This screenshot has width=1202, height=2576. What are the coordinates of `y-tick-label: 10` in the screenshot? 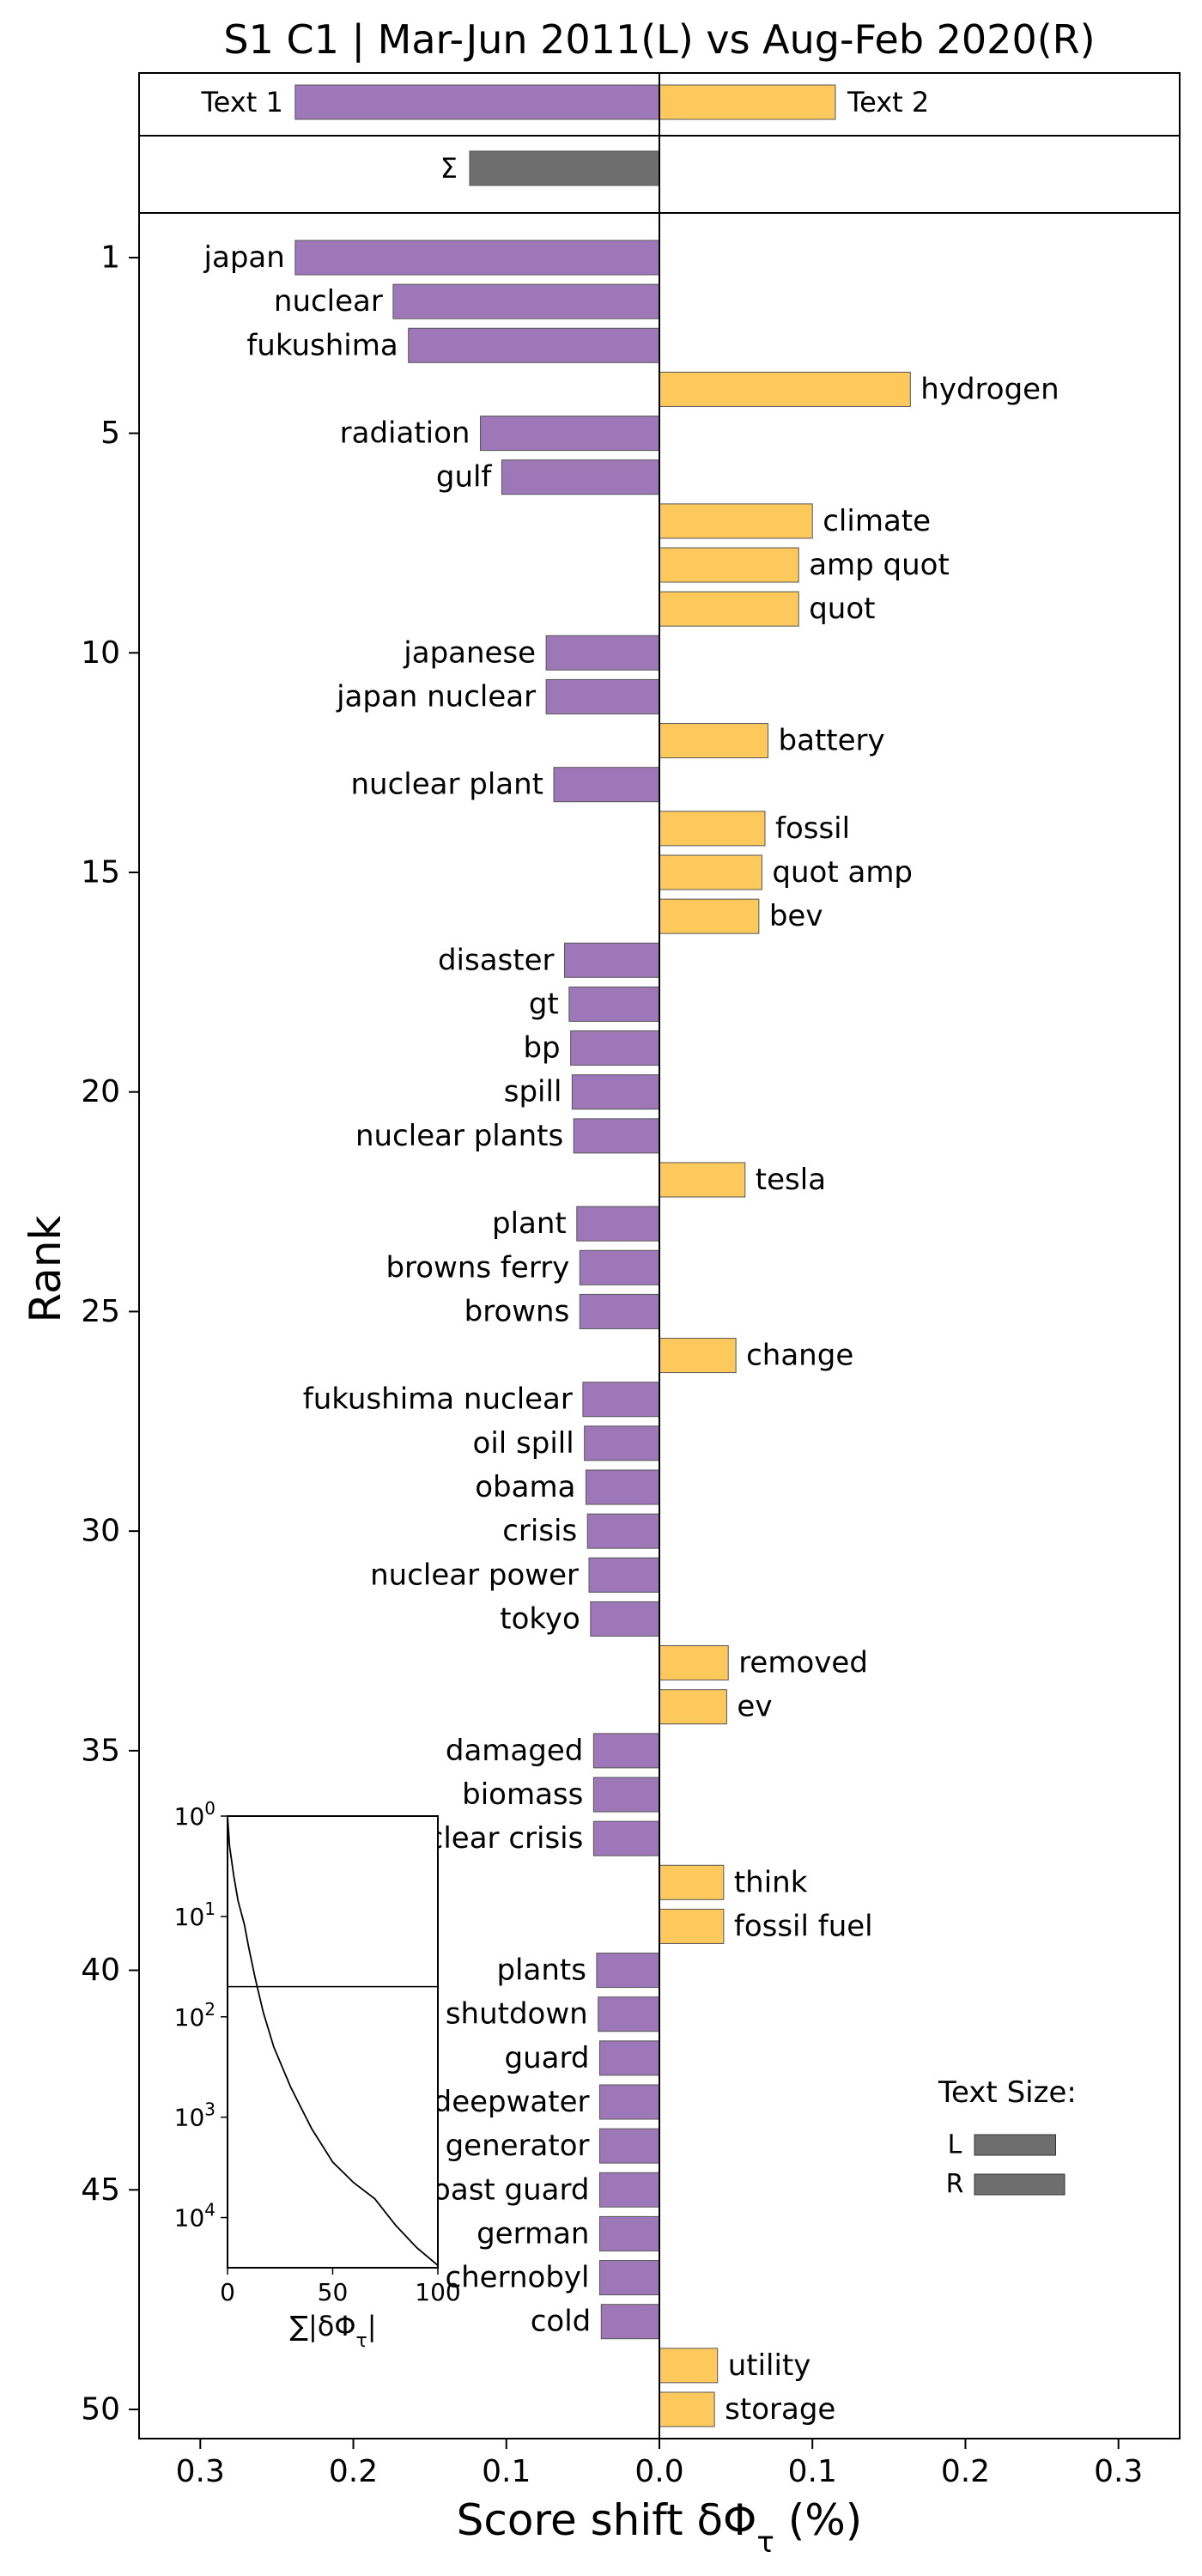 It's located at (100, 653).